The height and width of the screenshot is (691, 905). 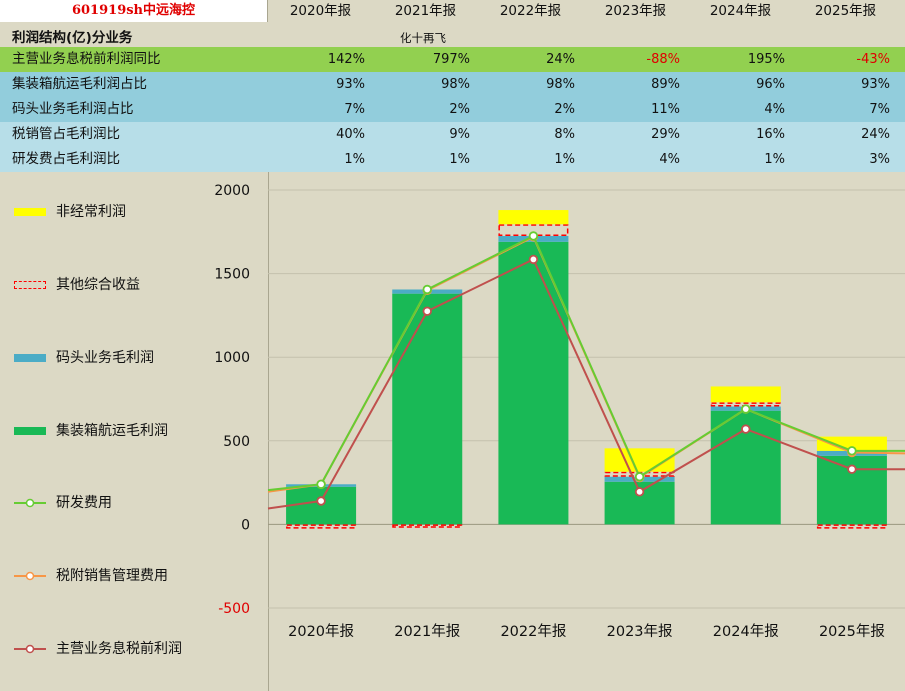 What do you see at coordinates (665, 84) in the screenshot?
I see `metric-value: 89%` at bounding box center [665, 84].